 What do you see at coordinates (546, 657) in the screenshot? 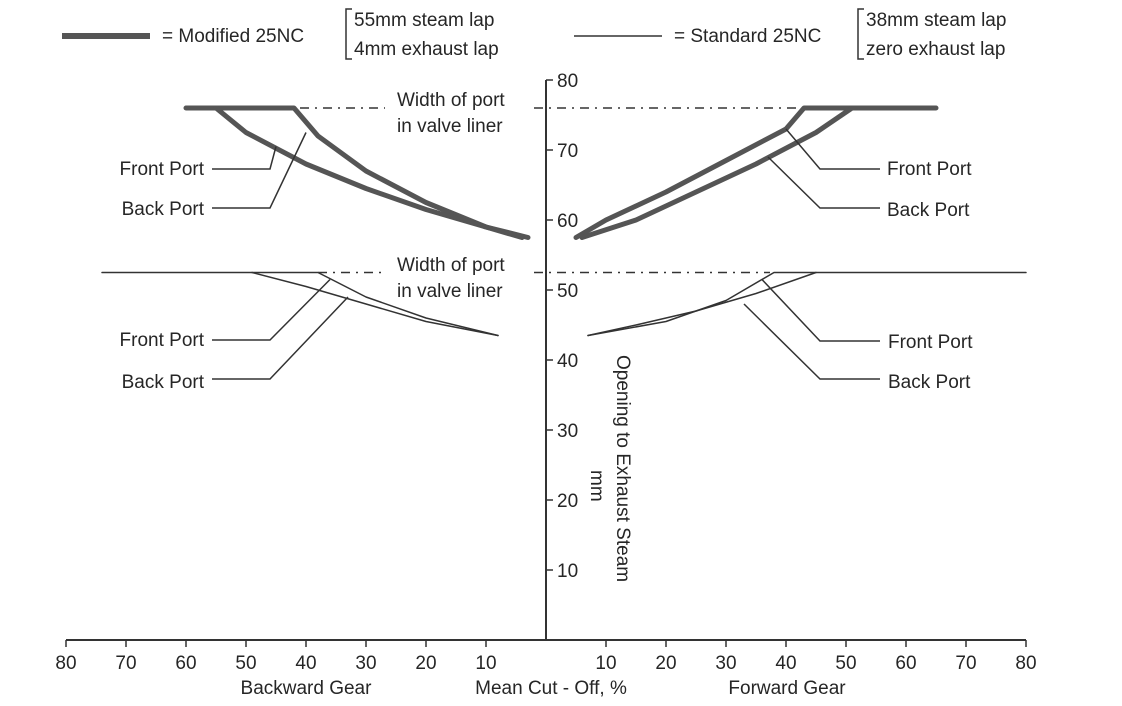
I see `x-axis-ticks: 80 70 60 50 40 30 20 10 10 20 30 40 50 60 70 80` at bounding box center [546, 657].